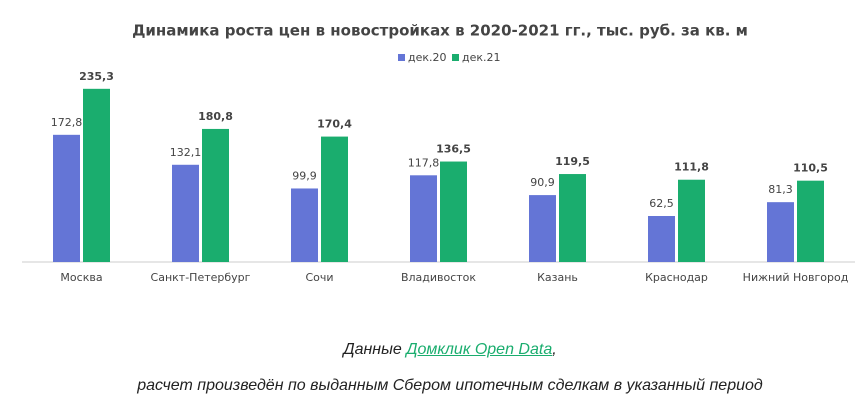 This screenshot has width=858, height=419. Describe the element at coordinates (661, 203) in the screenshot. I see `value-label: 62,5` at that location.